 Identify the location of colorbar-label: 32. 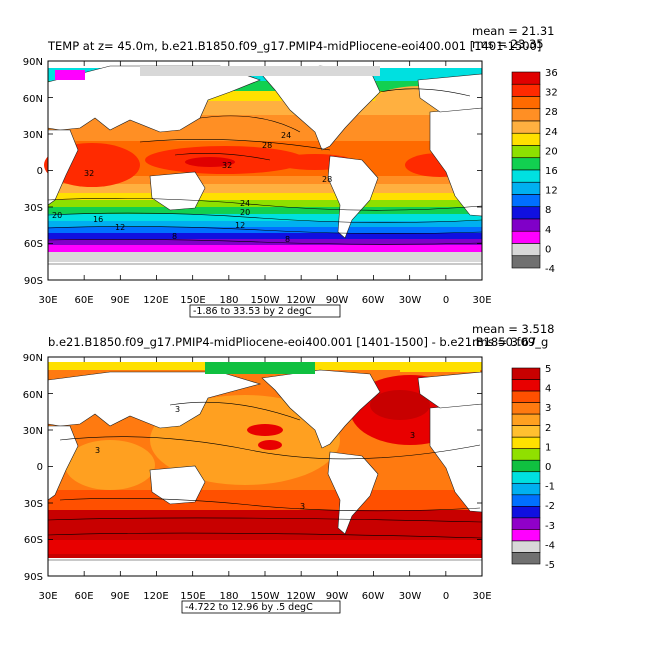
(551, 93).